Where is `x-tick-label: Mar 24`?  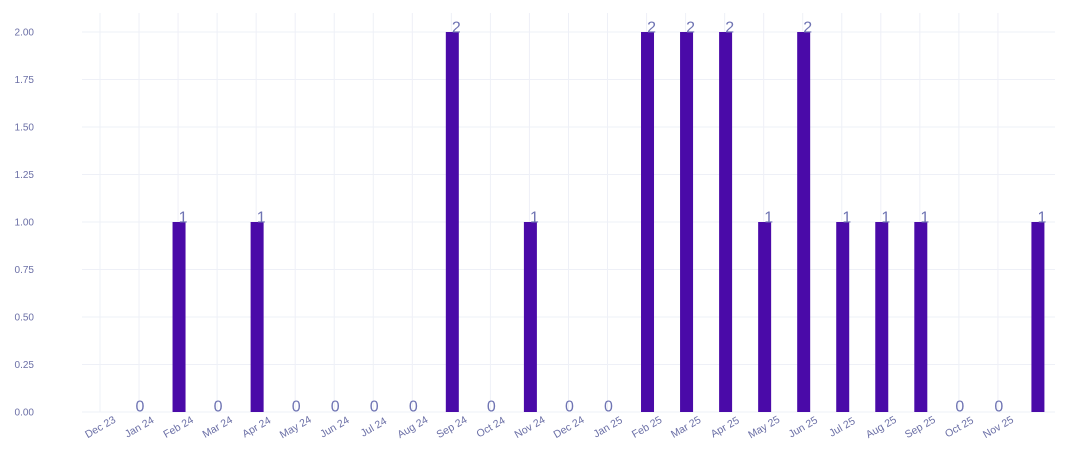
x-tick-label: Mar 24 is located at coordinates (217, 427).